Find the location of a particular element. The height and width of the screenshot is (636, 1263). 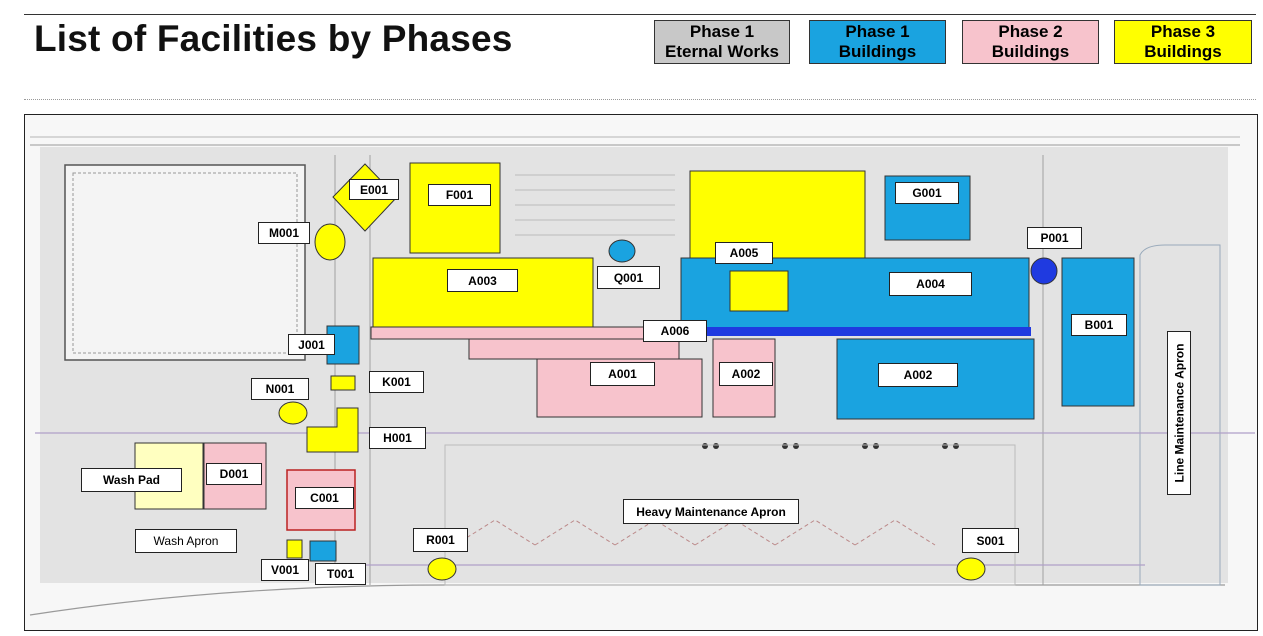

existing-hangar is located at coordinates (185, 262).